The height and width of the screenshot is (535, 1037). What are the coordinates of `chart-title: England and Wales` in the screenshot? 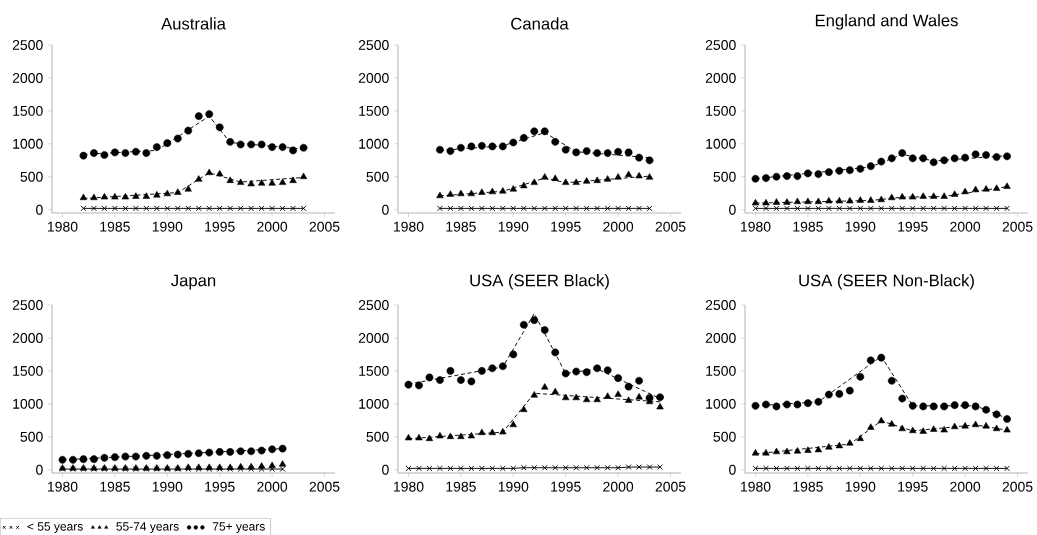 It's located at (886, 22).